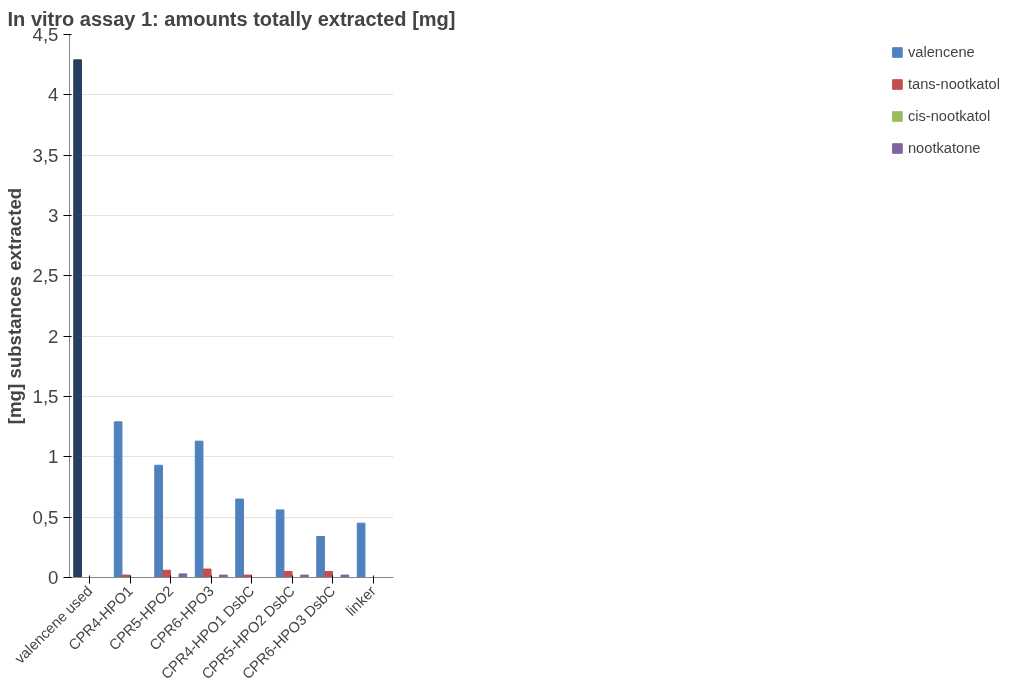 This screenshot has width=1027, height=699. What do you see at coordinates (53, 215) in the screenshot?
I see `y-tick-label: 3` at bounding box center [53, 215].